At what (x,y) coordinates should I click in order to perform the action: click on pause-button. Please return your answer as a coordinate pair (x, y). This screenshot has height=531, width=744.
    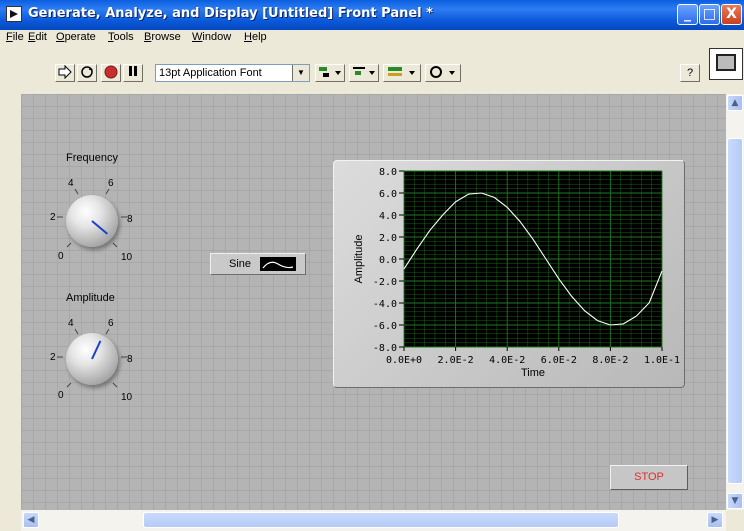
    Looking at the image, I should click on (133, 73).